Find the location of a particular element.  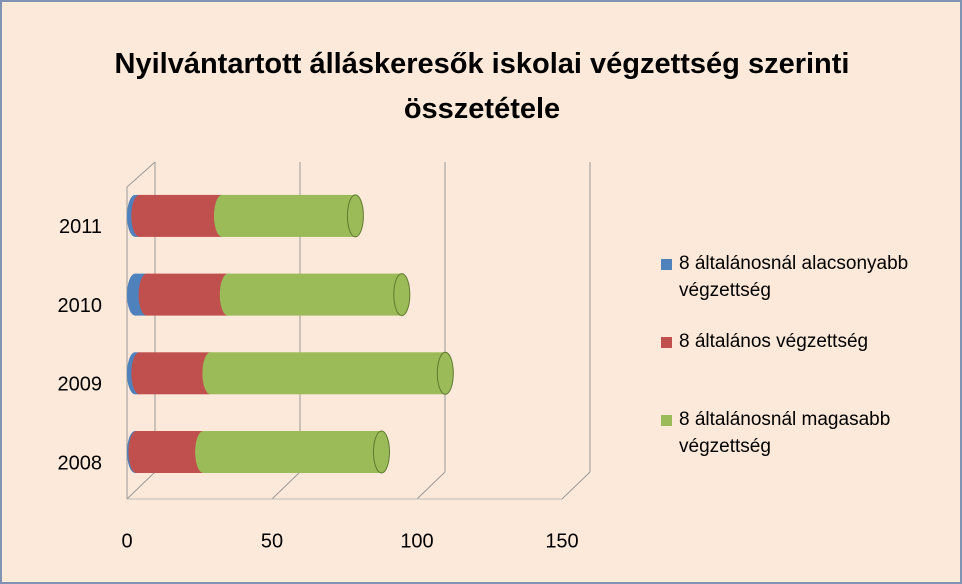

legend-label: 8 általánosnál magasabb végzettség is located at coordinates (785, 433).